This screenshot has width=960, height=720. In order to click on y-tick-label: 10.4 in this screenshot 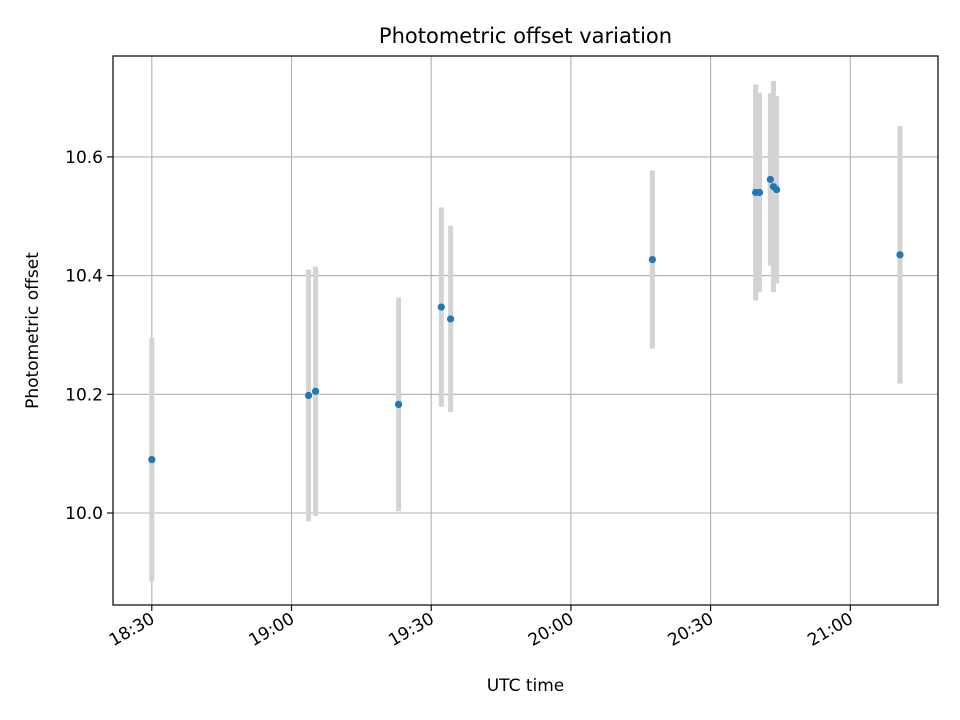, I will do `click(84, 277)`.